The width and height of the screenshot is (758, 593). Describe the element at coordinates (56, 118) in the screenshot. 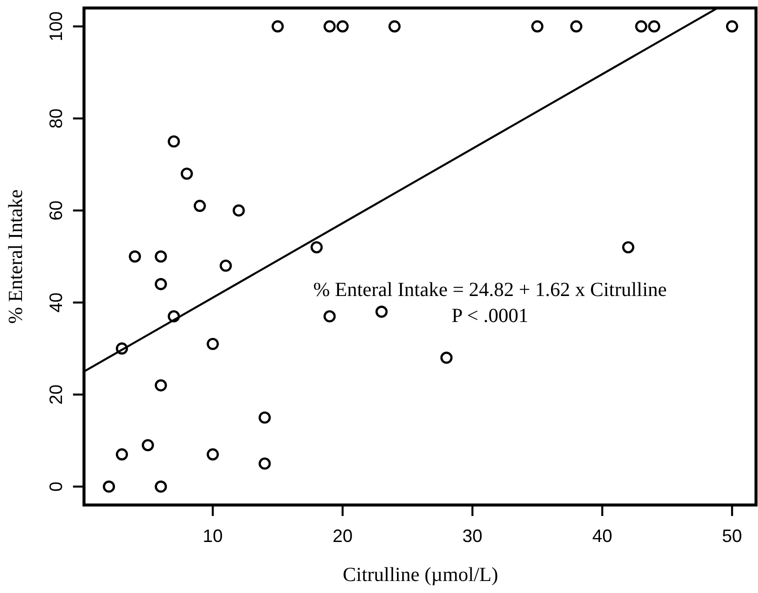

I see `y-tick-label: 80` at that location.